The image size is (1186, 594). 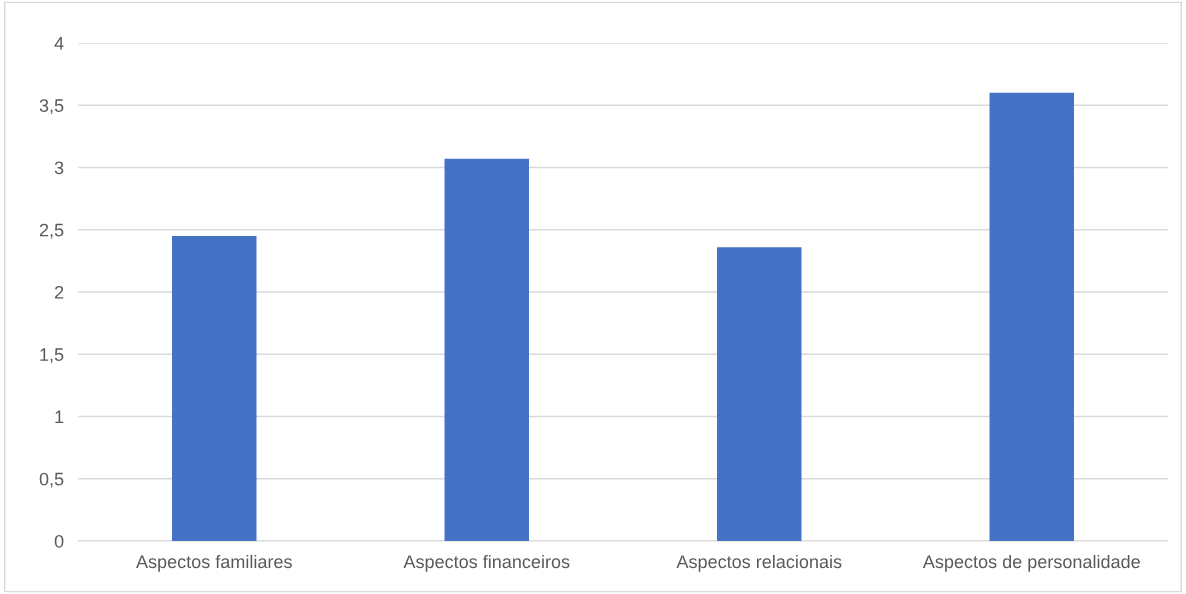 What do you see at coordinates (59, 168) in the screenshot?
I see `y-tick-label: 3` at bounding box center [59, 168].